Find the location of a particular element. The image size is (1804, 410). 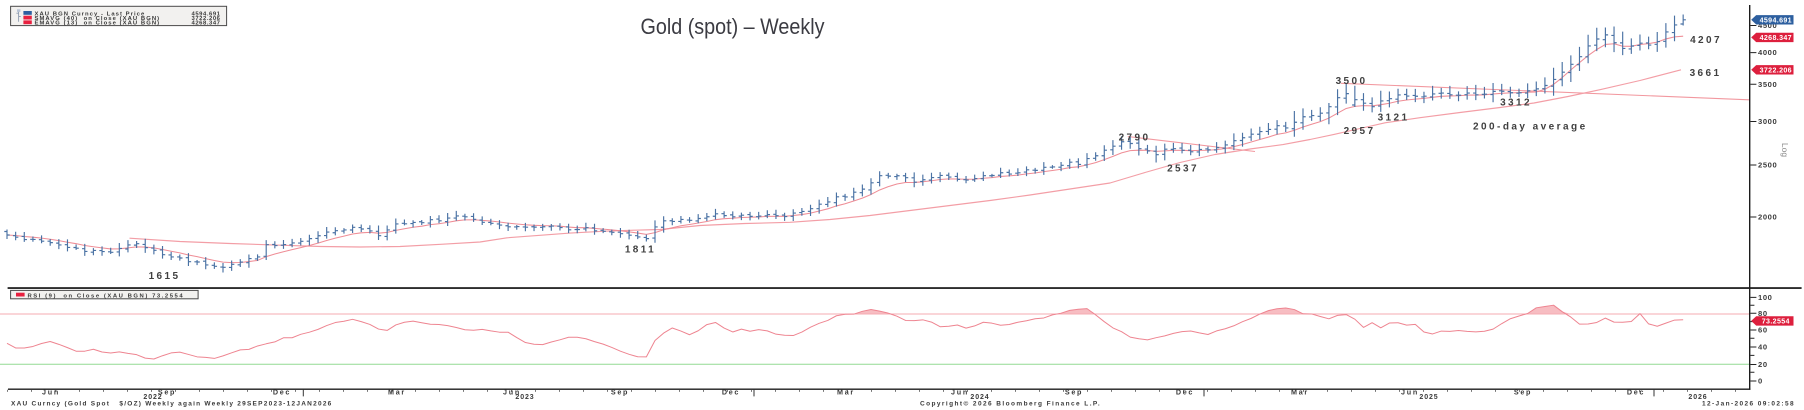

svg-text: EMAVG (13) on Close (XAU BGN) is located at coordinates (98, 24).